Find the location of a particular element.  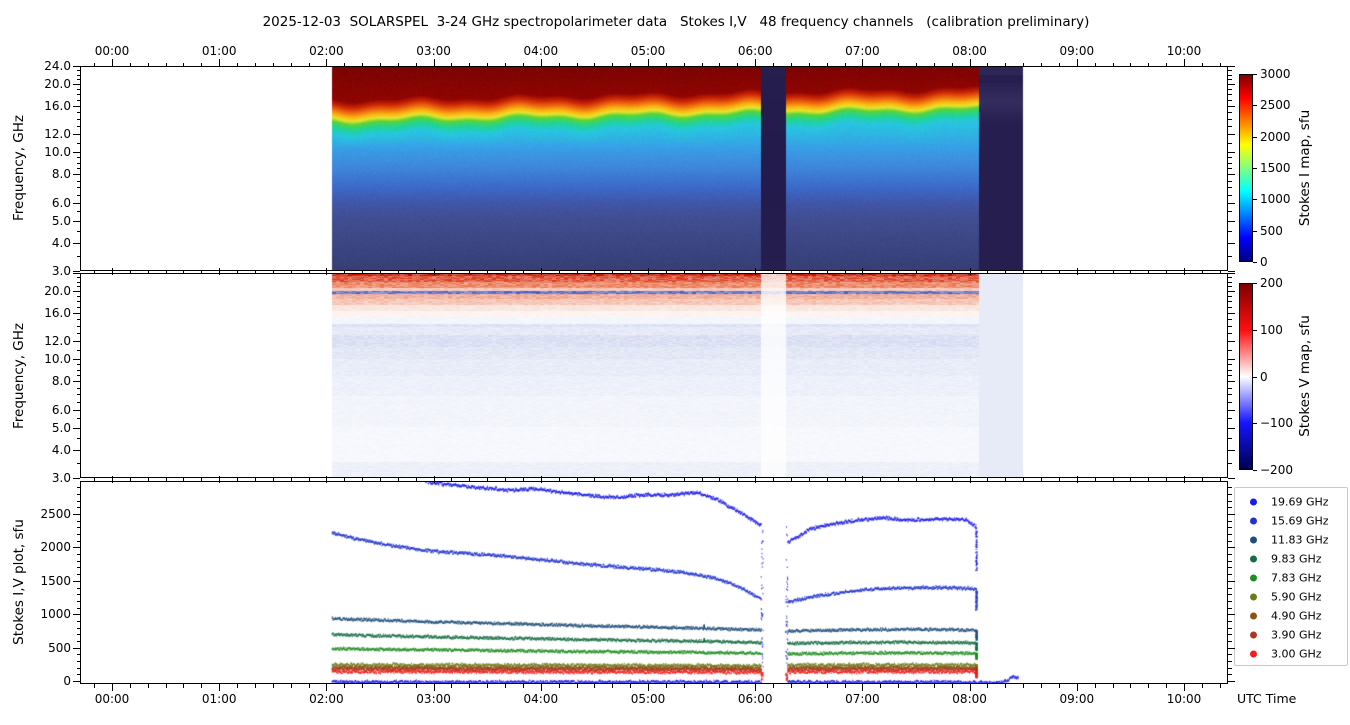

legend-label: 7.83 GHz is located at coordinates (1296, 578).